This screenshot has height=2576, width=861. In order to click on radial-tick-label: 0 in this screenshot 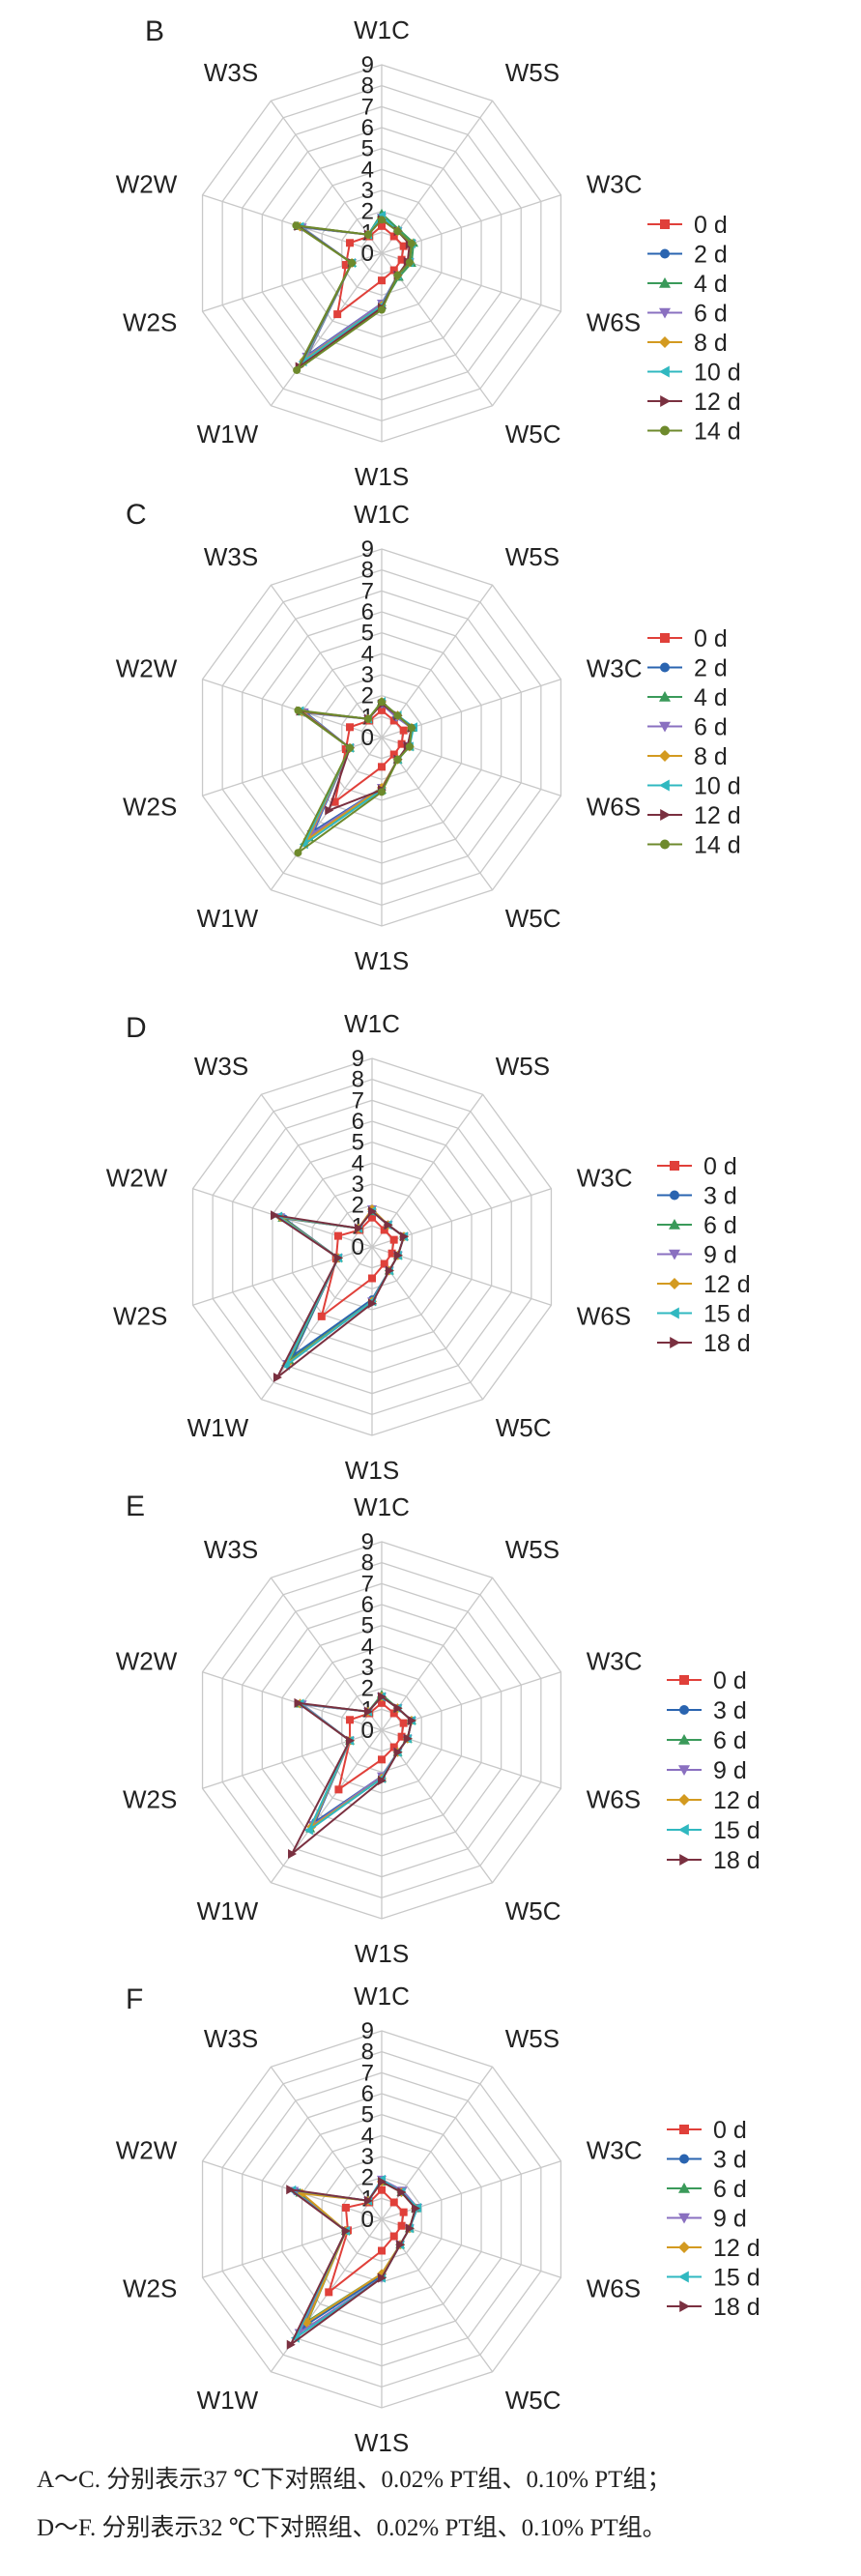, I will do `click(358, 1247)`.